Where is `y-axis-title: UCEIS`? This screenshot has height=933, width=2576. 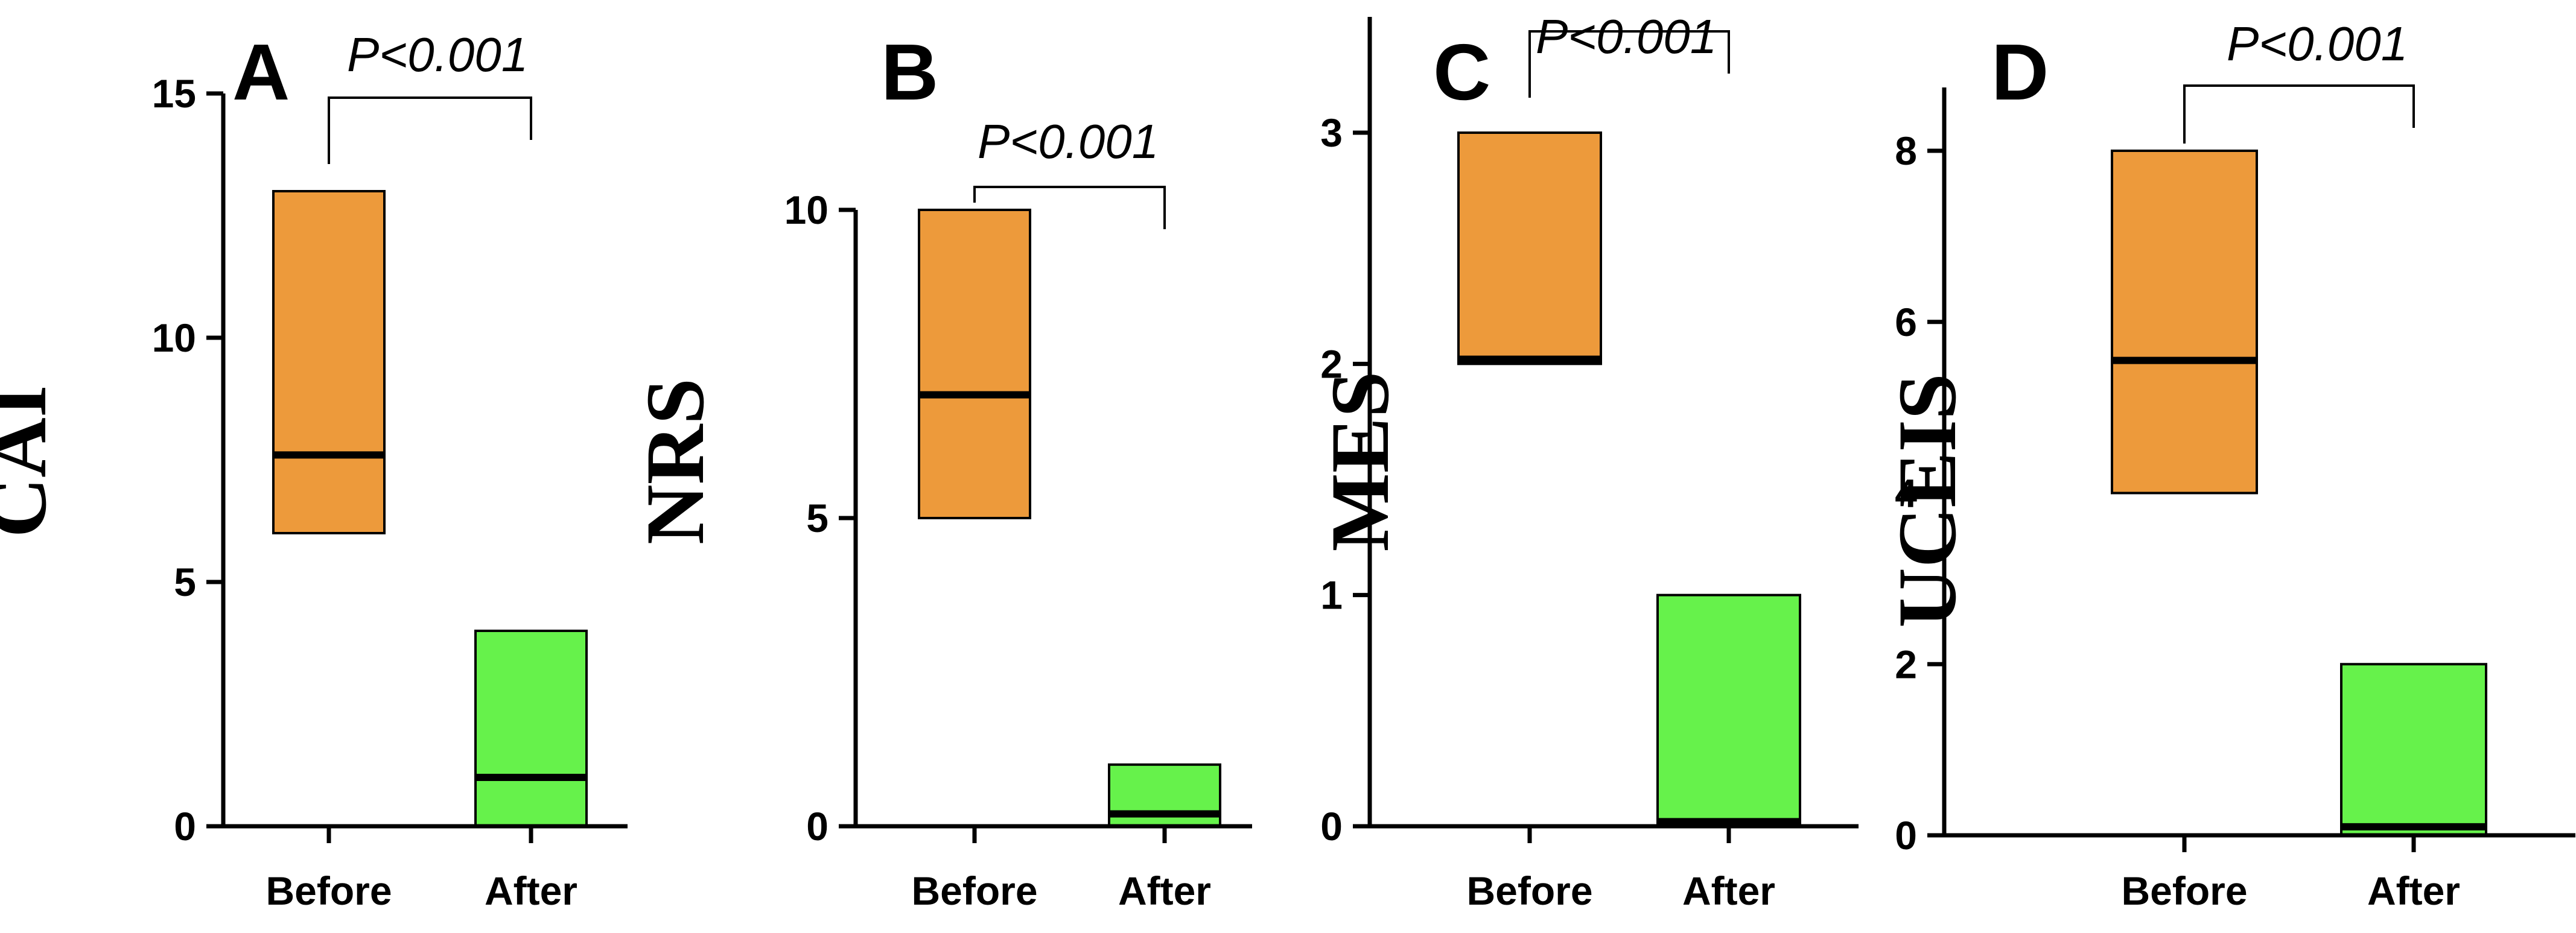 y-axis-title: UCEIS is located at coordinates (1927, 500).